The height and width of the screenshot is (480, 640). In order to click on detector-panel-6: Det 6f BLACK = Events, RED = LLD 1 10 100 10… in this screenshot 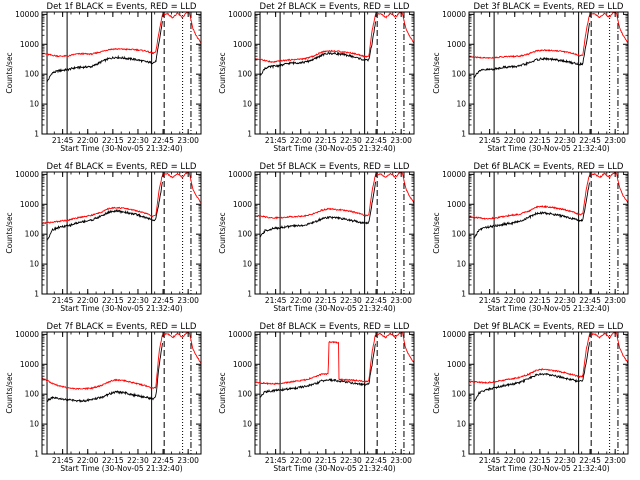, I will do `click(530, 237)`.